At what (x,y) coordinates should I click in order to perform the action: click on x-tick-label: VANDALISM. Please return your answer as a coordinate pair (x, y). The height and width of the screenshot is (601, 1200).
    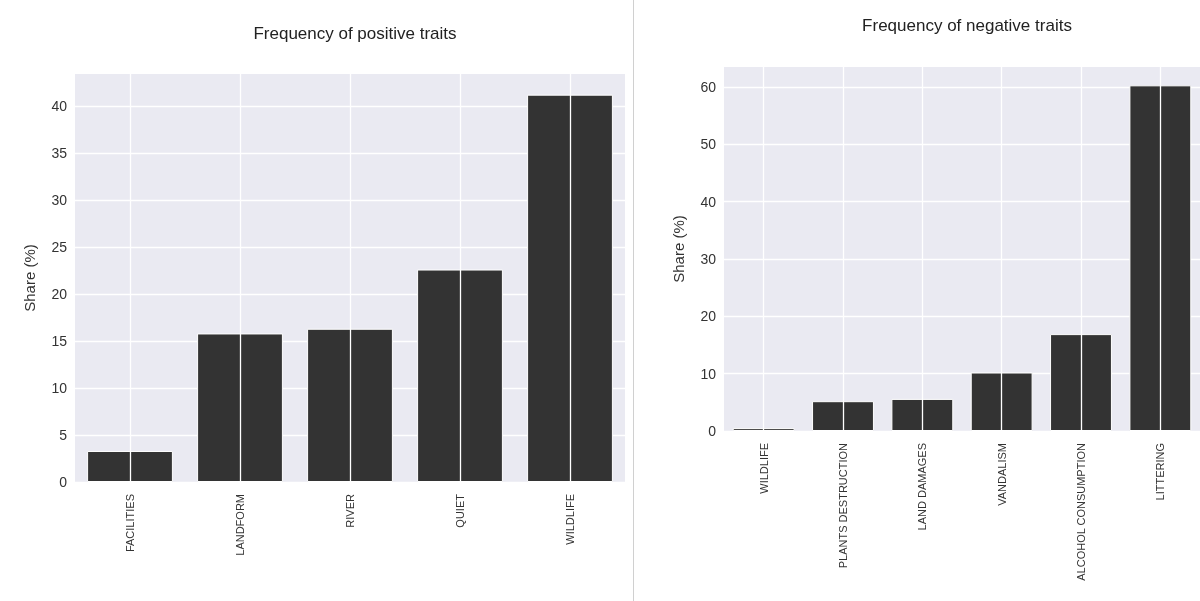
    Looking at the image, I should click on (1001, 474).